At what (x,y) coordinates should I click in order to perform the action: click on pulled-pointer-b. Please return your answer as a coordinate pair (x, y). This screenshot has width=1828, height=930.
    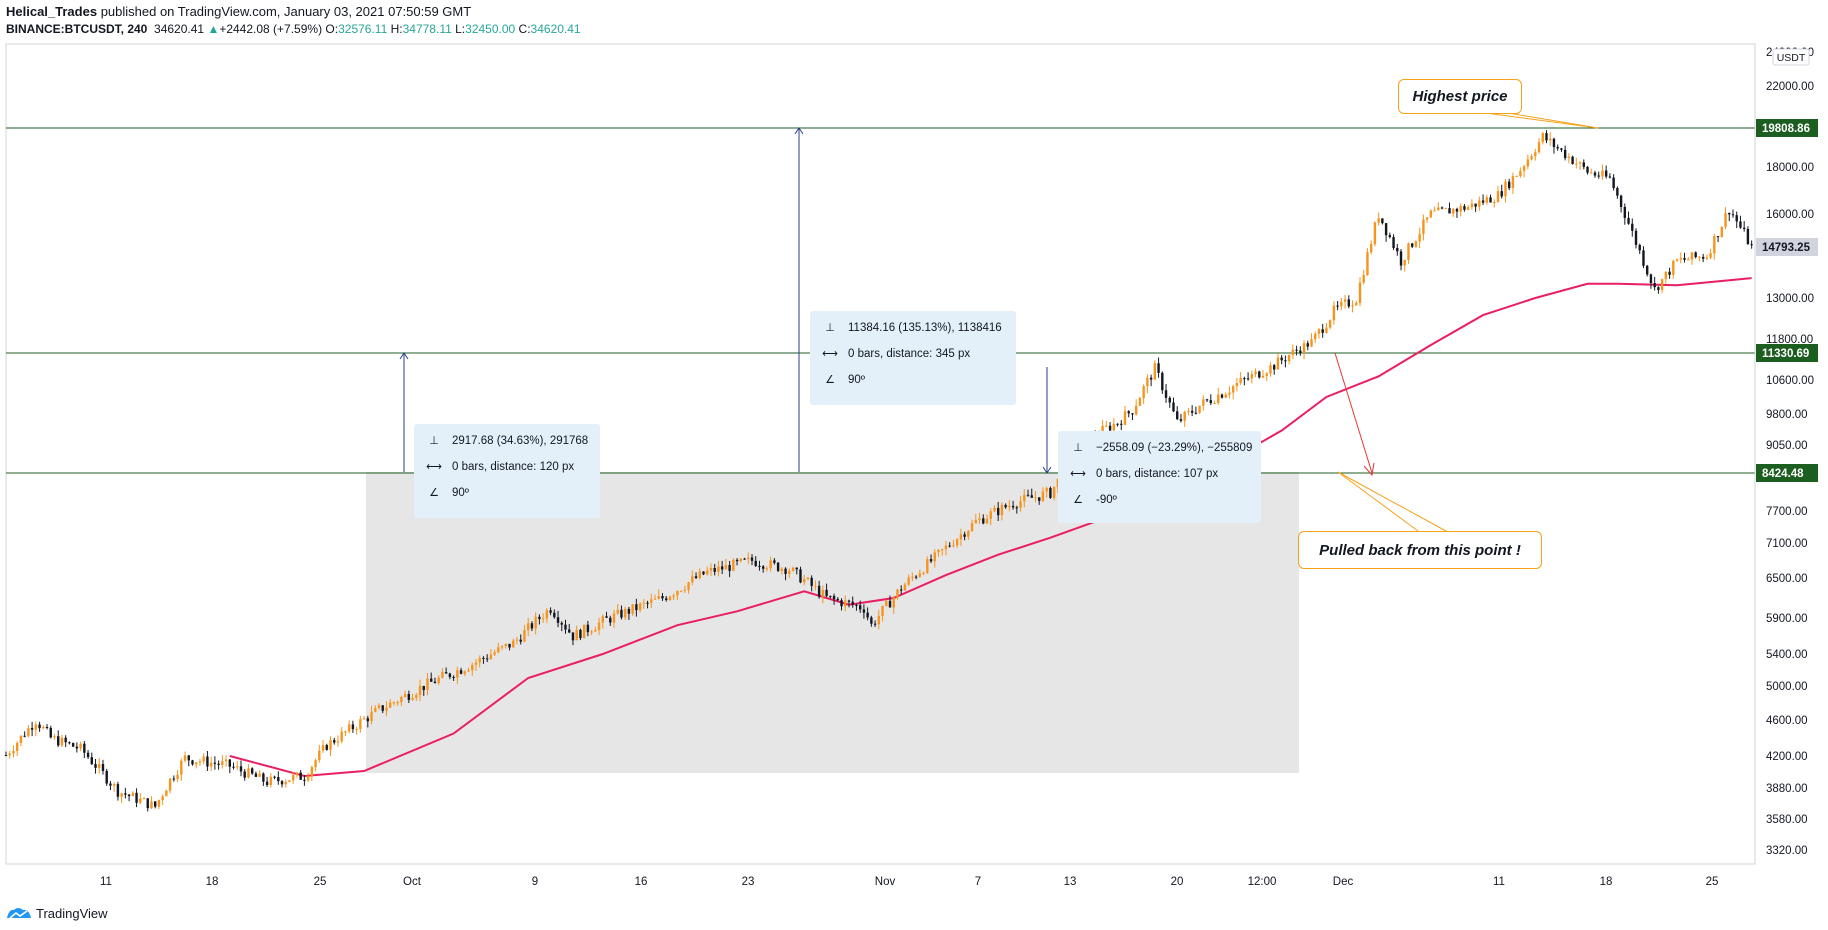
    Looking at the image, I should click on (1392, 501).